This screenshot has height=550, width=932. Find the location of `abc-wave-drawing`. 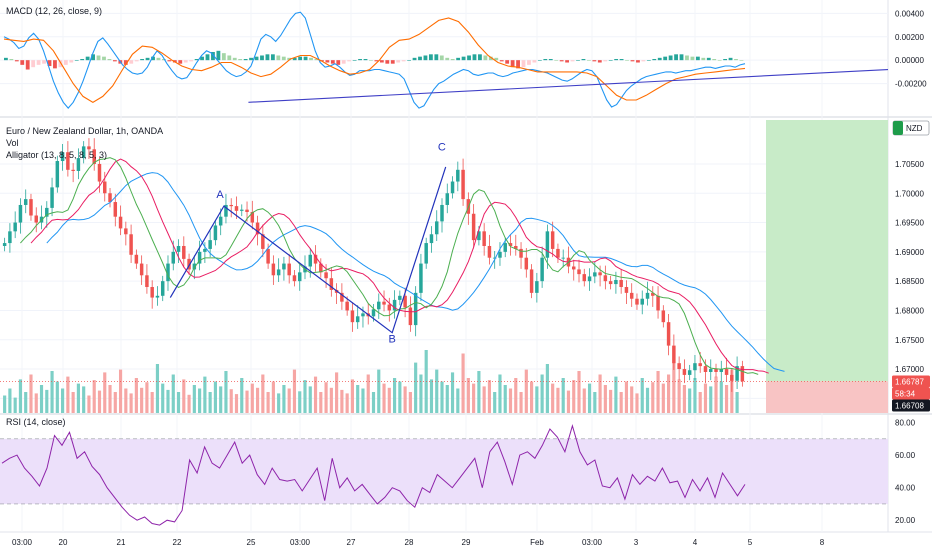

abc-wave-drawing is located at coordinates (308, 250).